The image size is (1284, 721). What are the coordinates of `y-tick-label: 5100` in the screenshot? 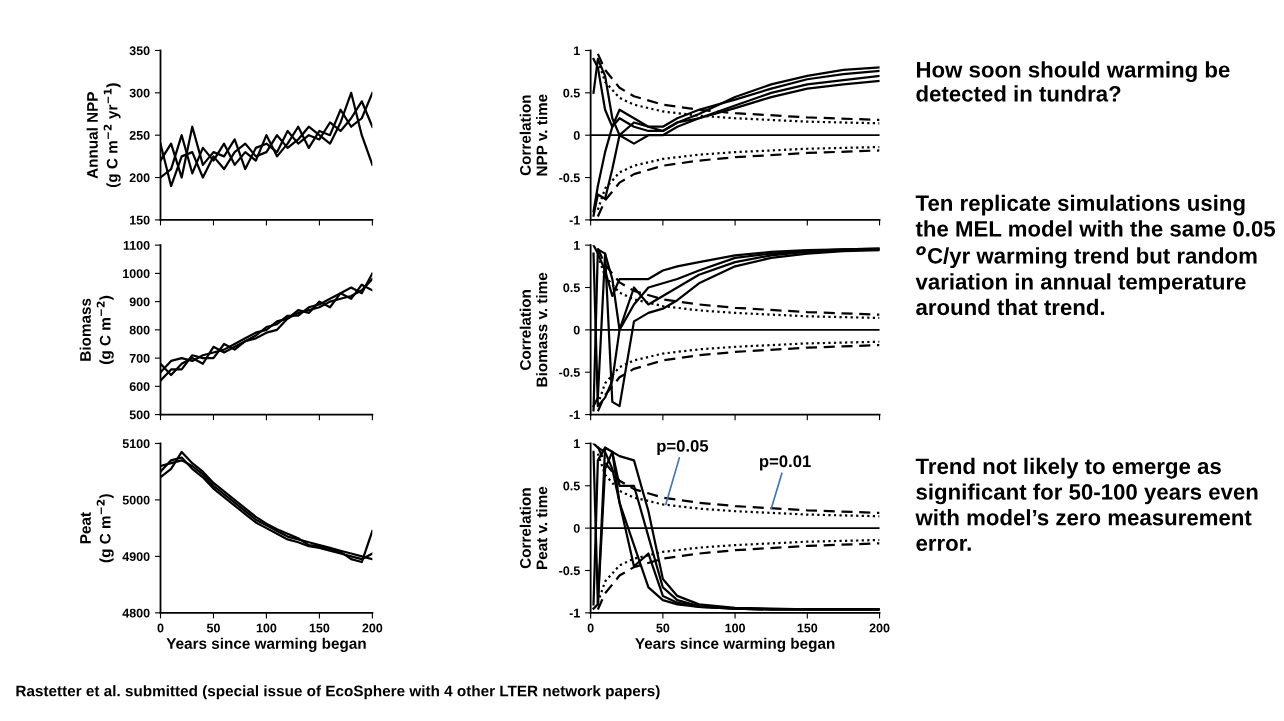 It's located at (136, 444).